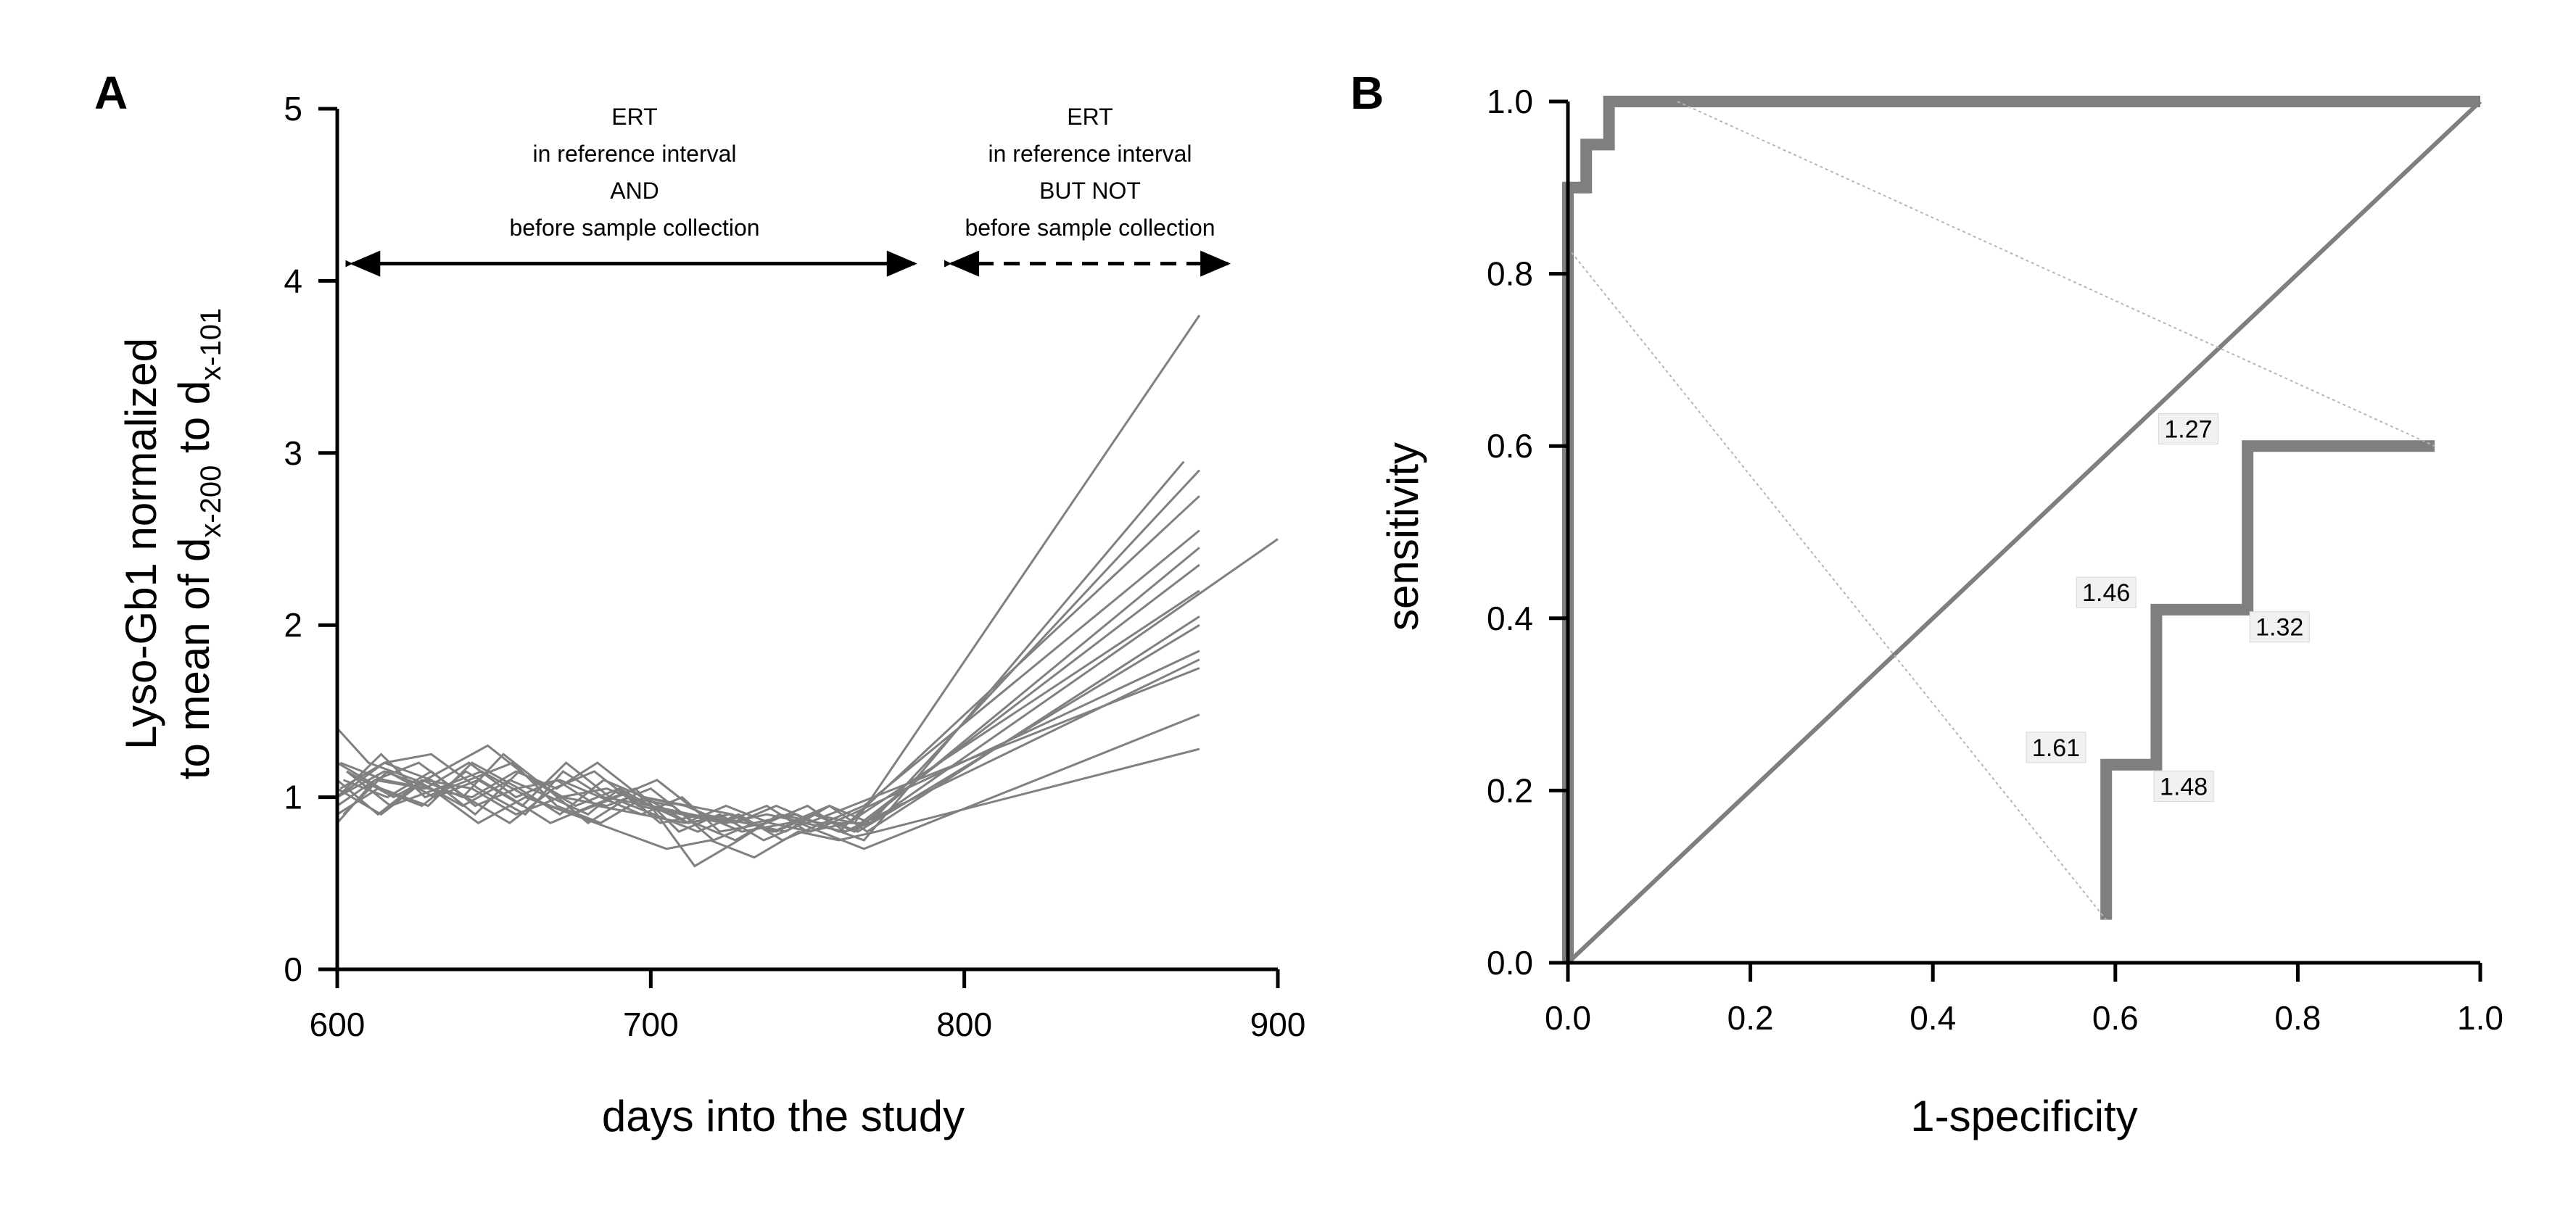 The image size is (2576, 1218). I want to click on panel-b-zoom-guide-lower-line, so click(1837, 584).